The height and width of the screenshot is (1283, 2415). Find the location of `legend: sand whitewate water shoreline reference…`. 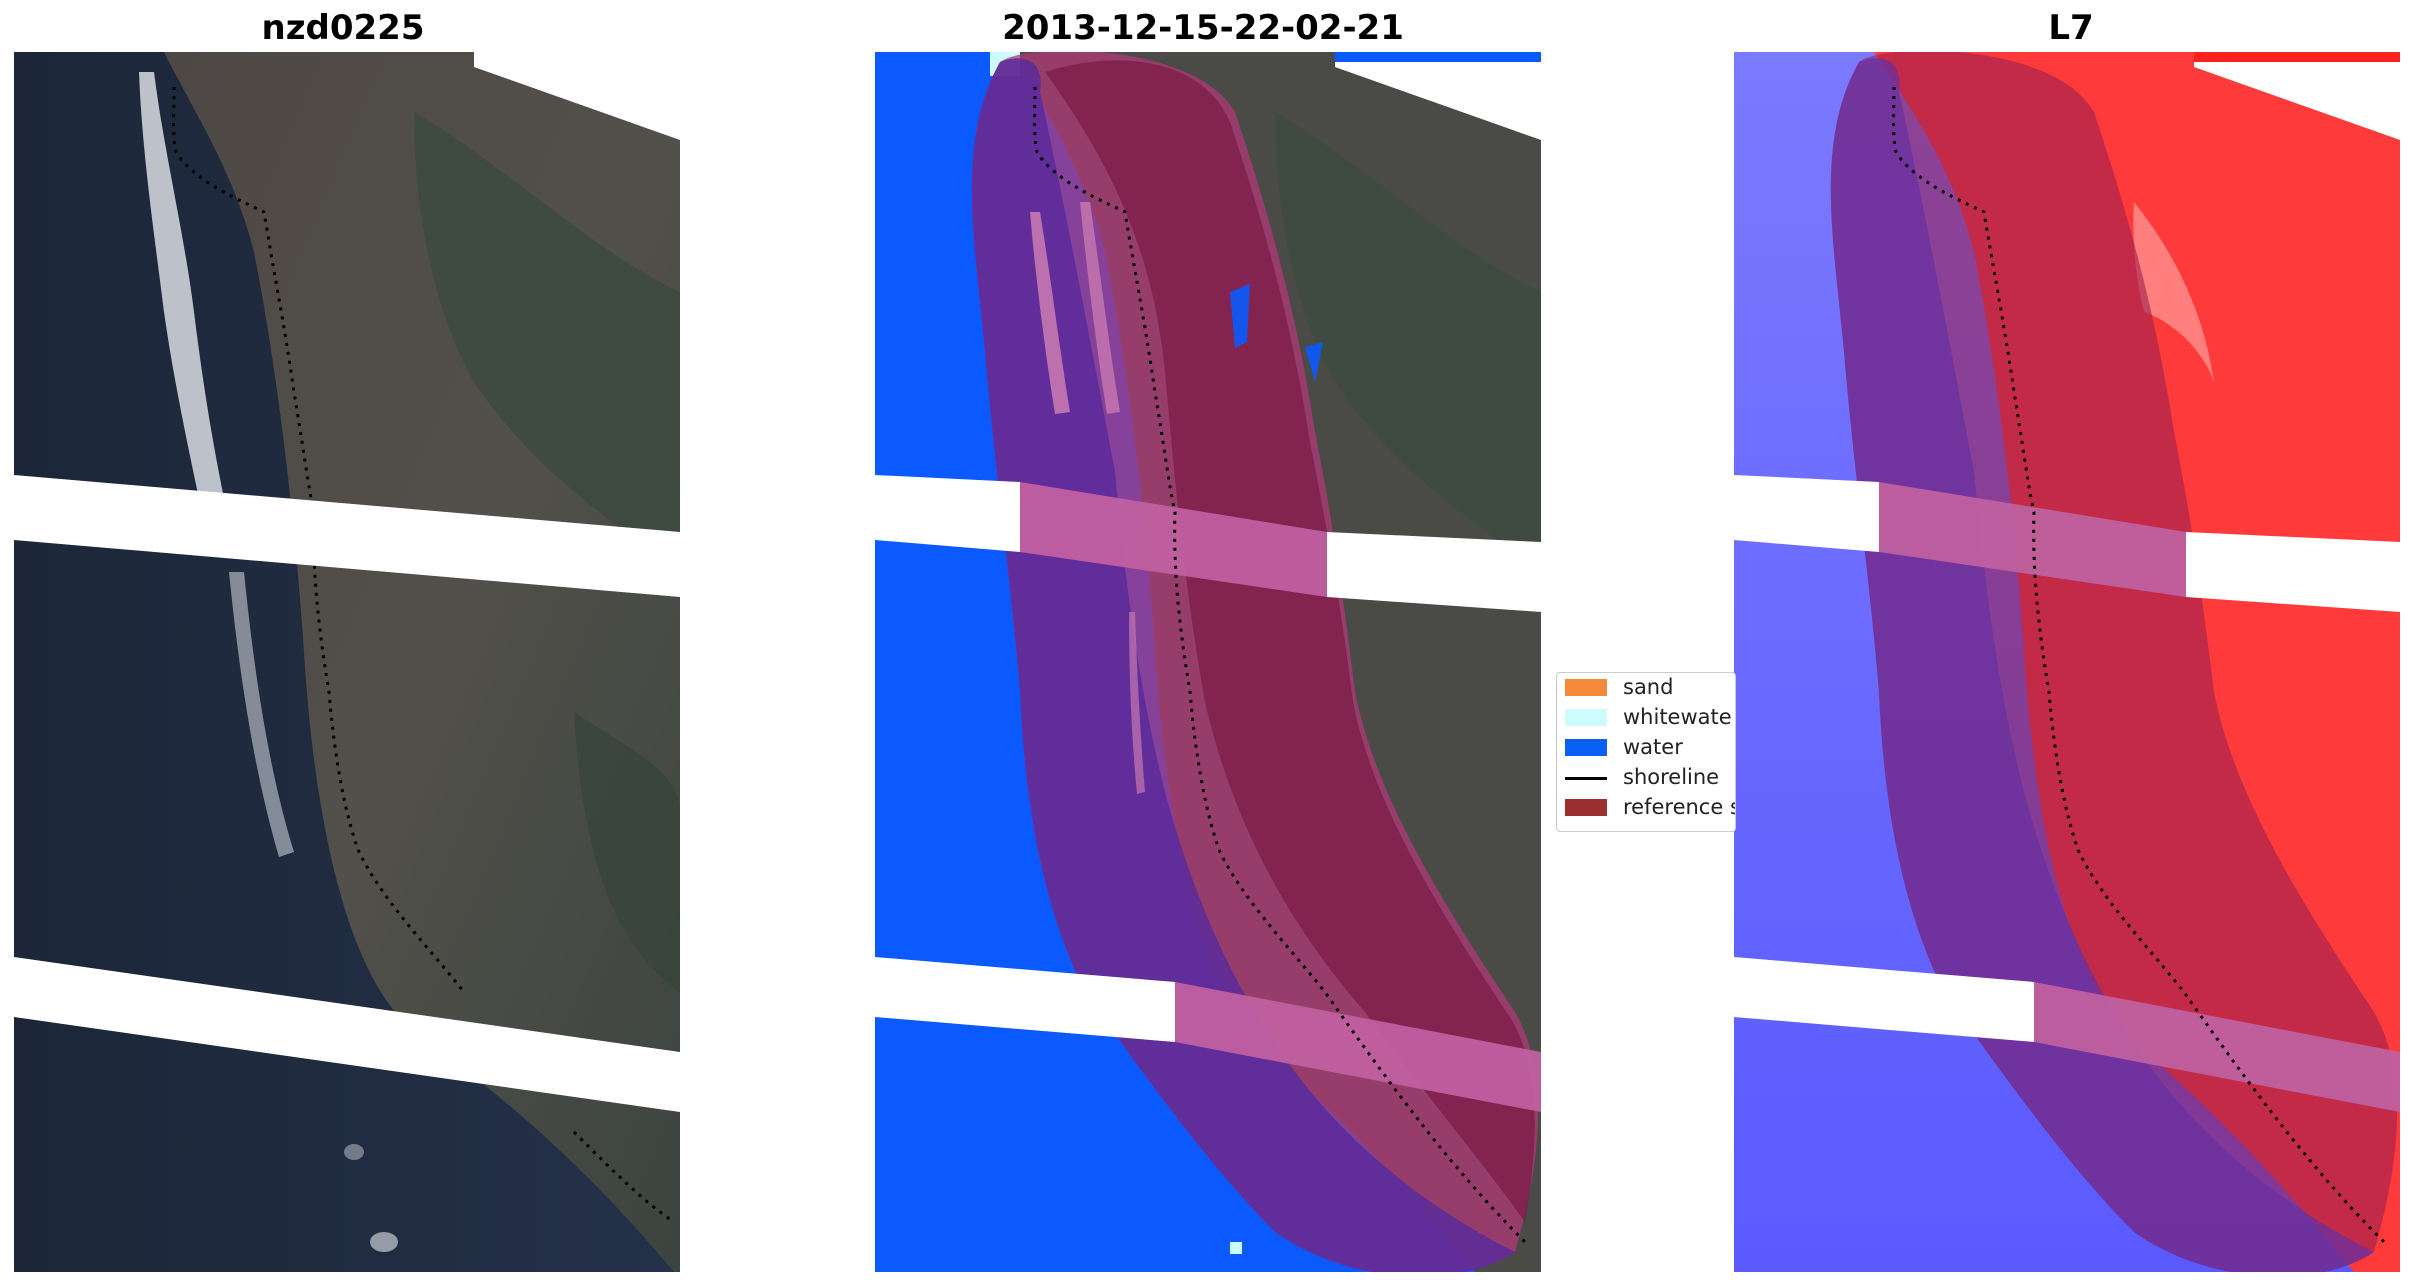

legend: sand whitewate water shoreline reference… is located at coordinates (1646, 752).